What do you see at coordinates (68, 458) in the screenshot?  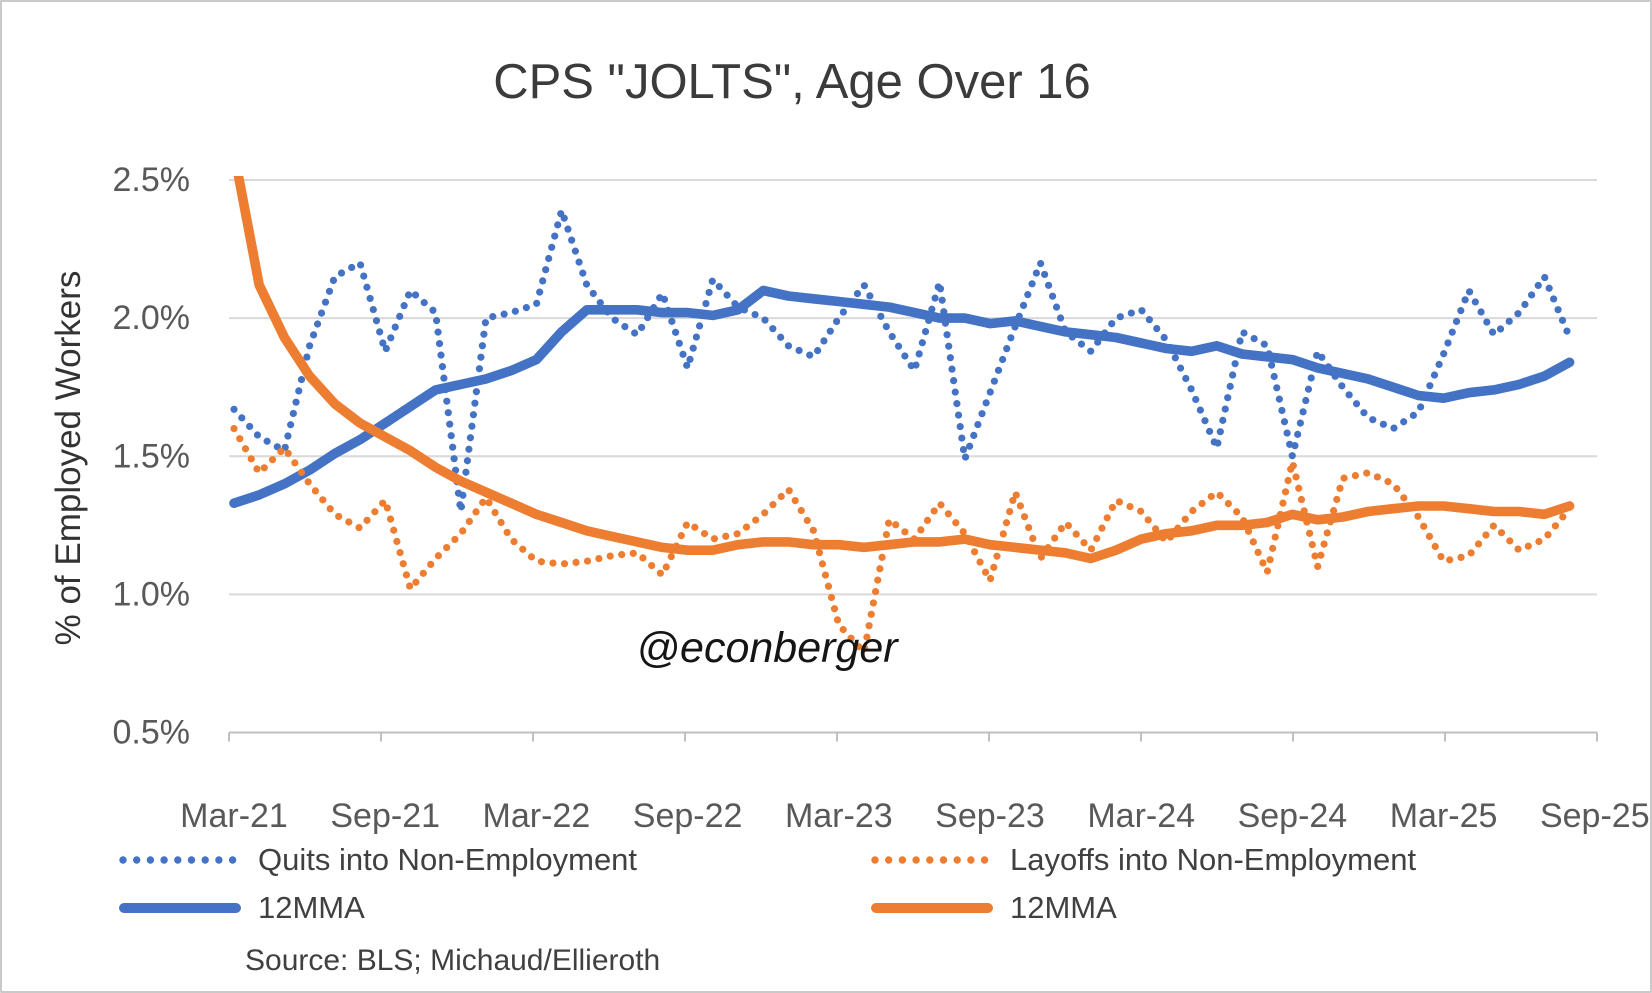 I see `y-axis-title: % of Employed Workers` at bounding box center [68, 458].